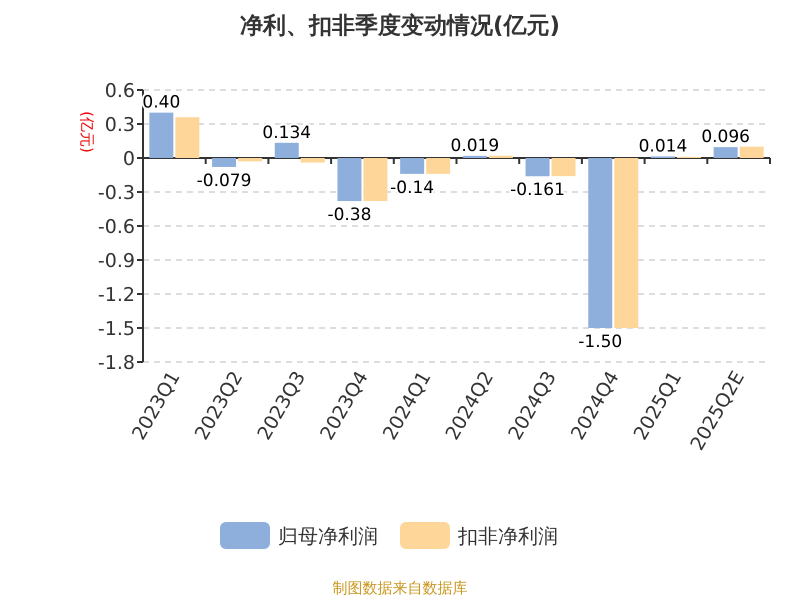 The width and height of the screenshot is (800, 600). I want to click on data-label: -0.079, so click(224, 180).